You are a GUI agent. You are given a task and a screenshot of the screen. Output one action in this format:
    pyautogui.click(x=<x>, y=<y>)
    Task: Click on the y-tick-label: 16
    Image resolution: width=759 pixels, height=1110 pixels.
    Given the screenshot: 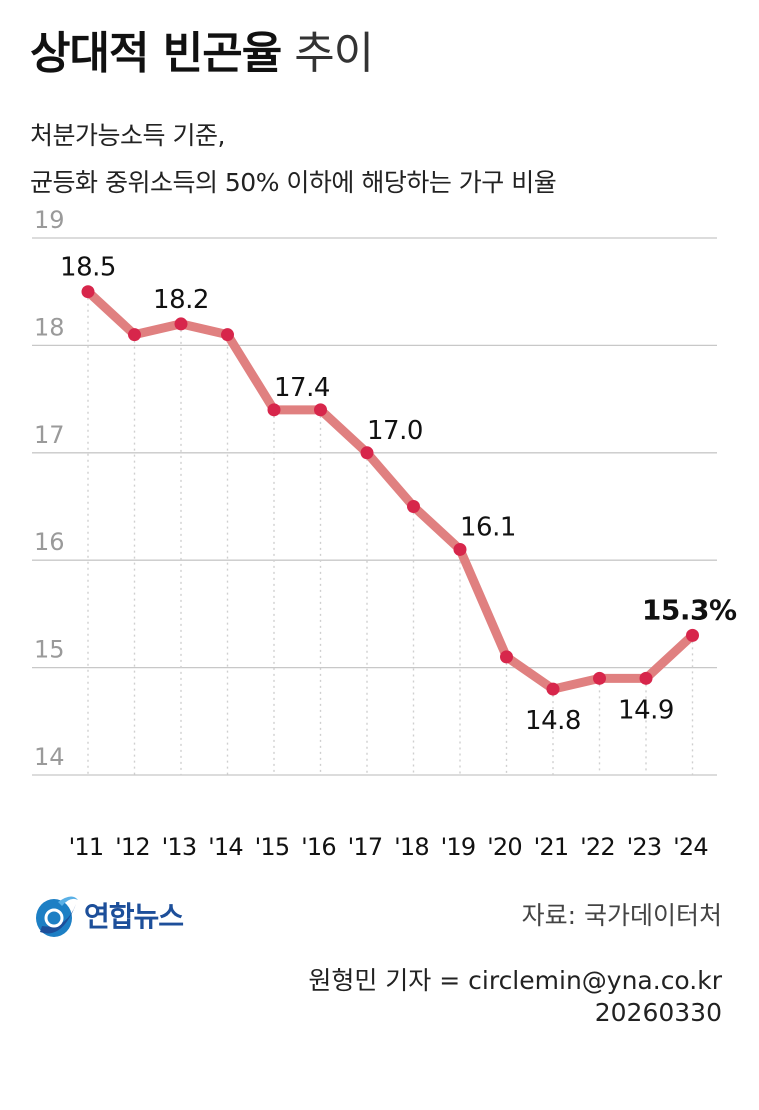 What is the action you would take?
    pyautogui.click(x=49, y=542)
    